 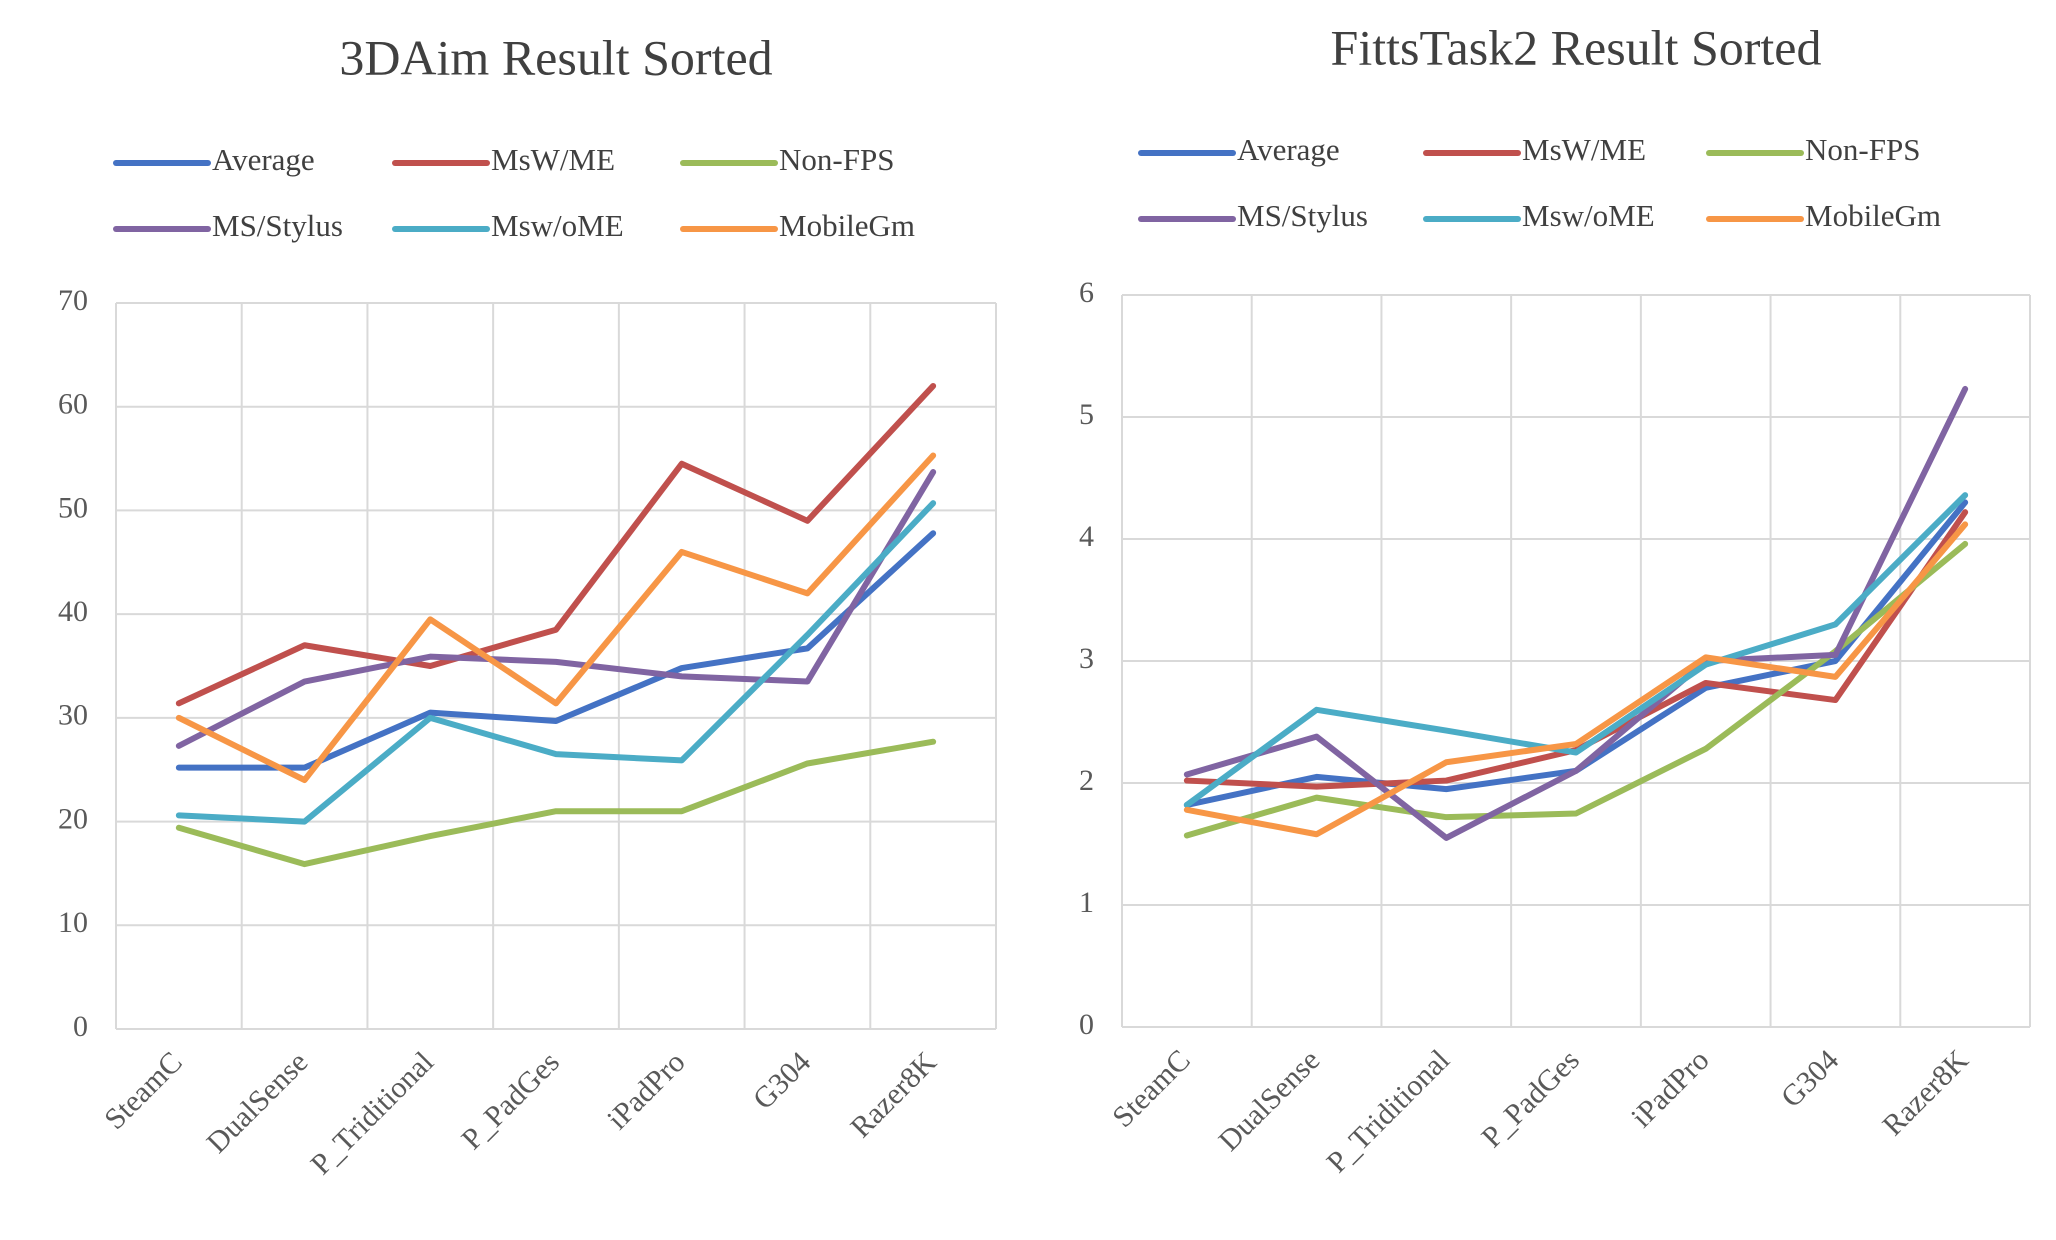 What do you see at coordinates (73, 300) in the screenshot?
I see `y-tick-label: 70` at bounding box center [73, 300].